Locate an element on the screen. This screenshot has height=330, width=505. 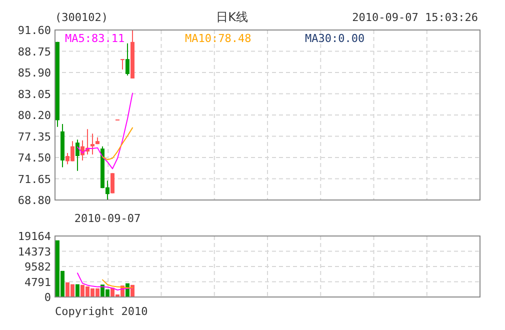
y-tick-label: 0 is located at coordinates (47, 297).